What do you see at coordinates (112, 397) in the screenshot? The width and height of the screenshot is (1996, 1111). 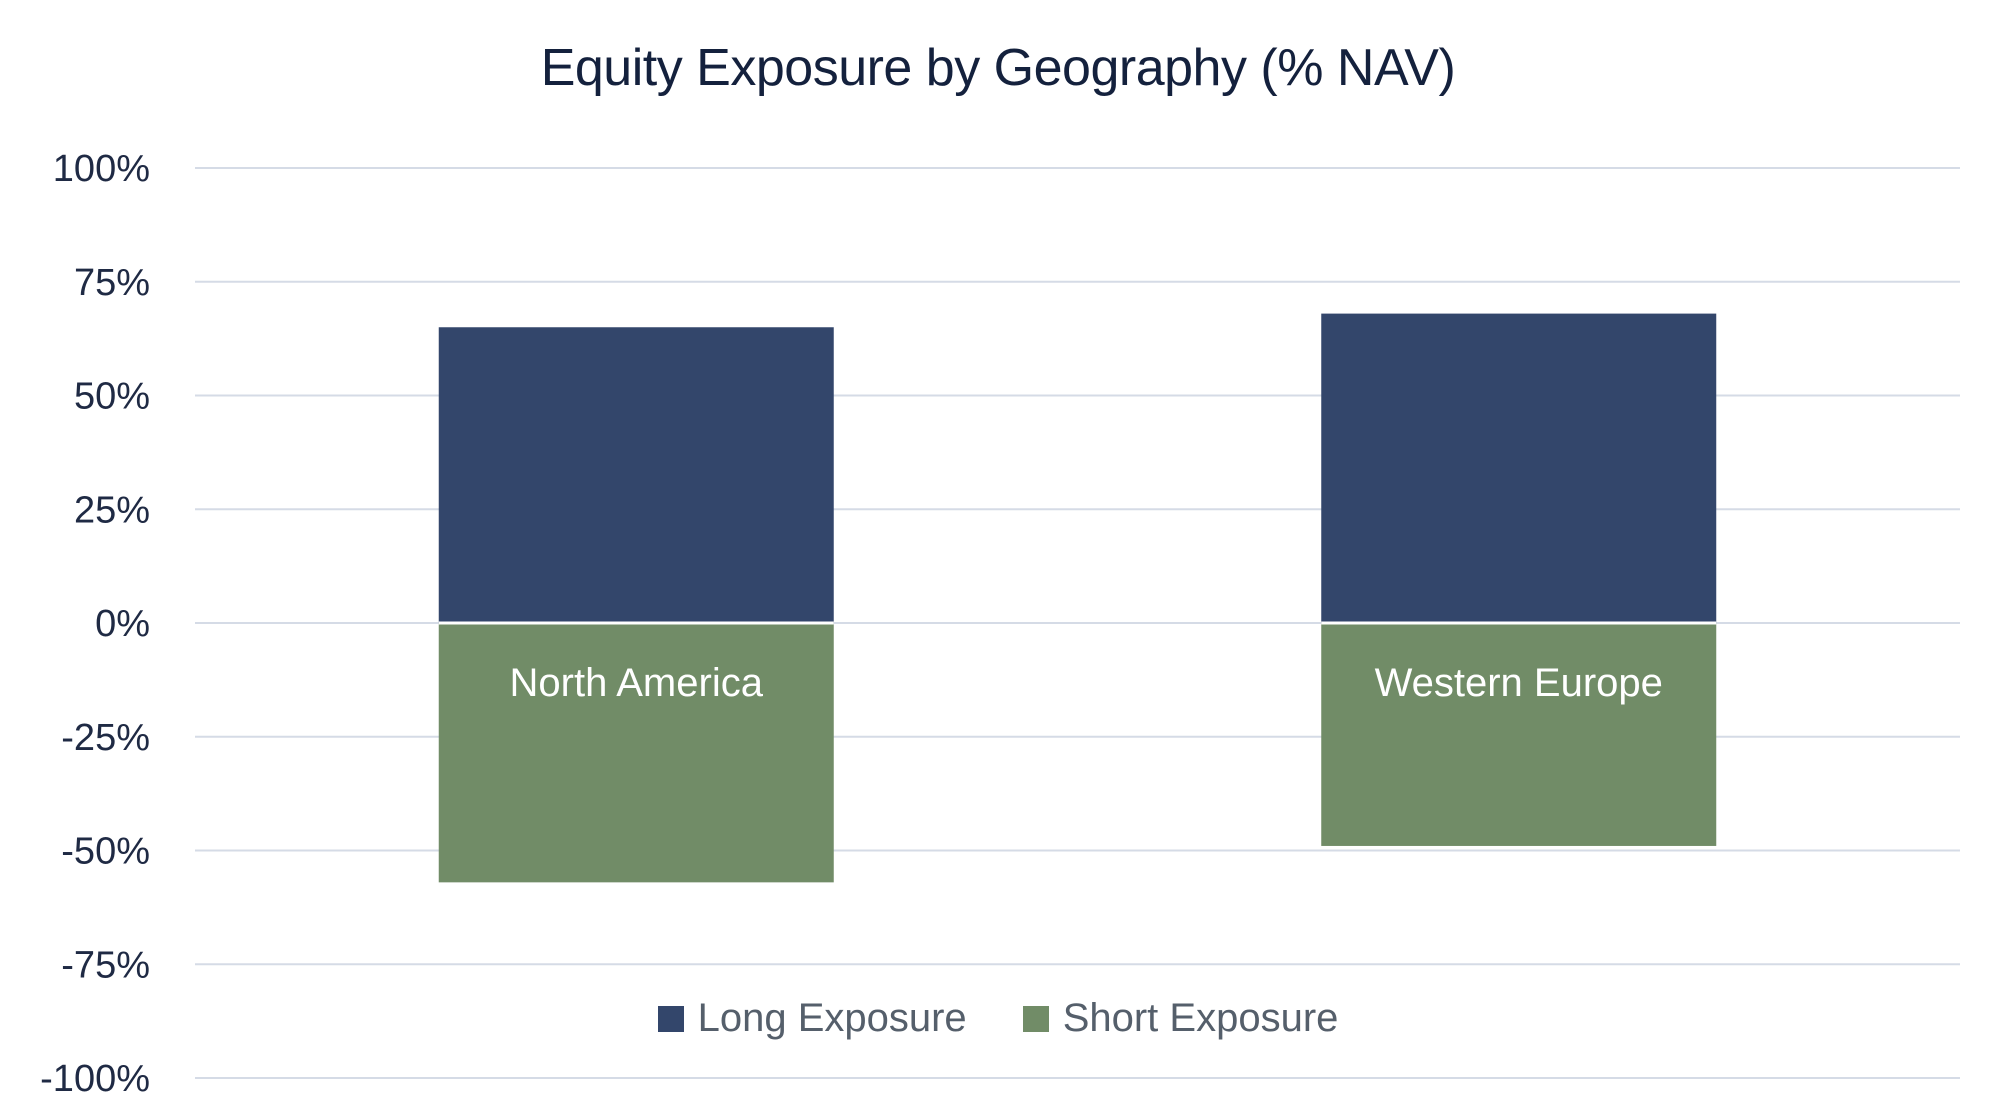 I see `y-tick-label: 50%` at bounding box center [112, 397].